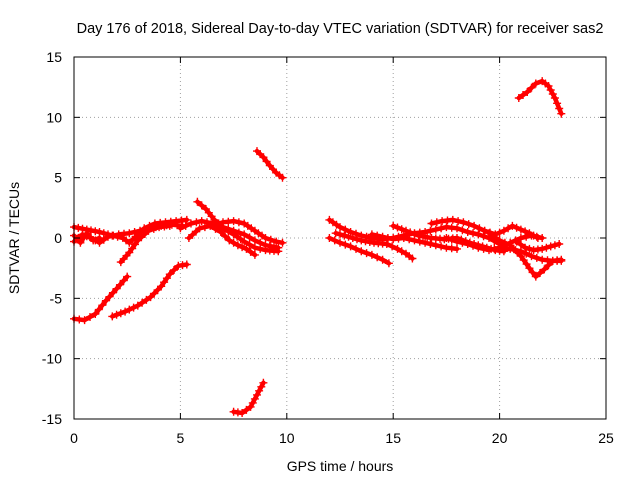 The height and width of the screenshot is (480, 640). What do you see at coordinates (56, 298) in the screenshot?
I see `y-tick-label: -5` at bounding box center [56, 298].